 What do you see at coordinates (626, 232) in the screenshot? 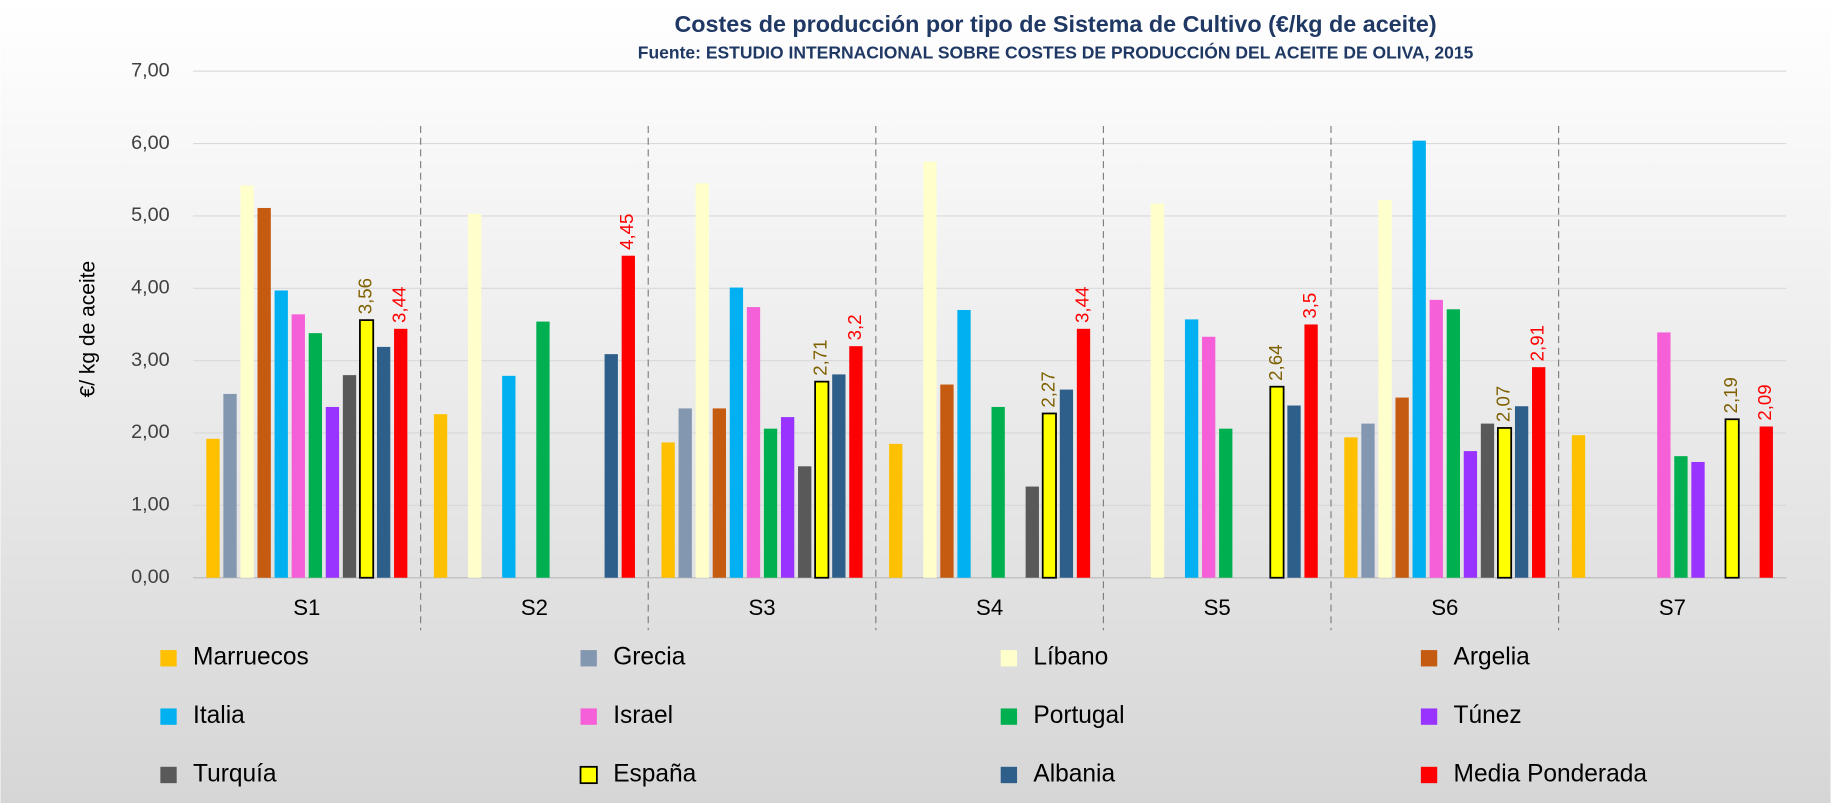
I see `data-label: 4,45` at bounding box center [626, 232].